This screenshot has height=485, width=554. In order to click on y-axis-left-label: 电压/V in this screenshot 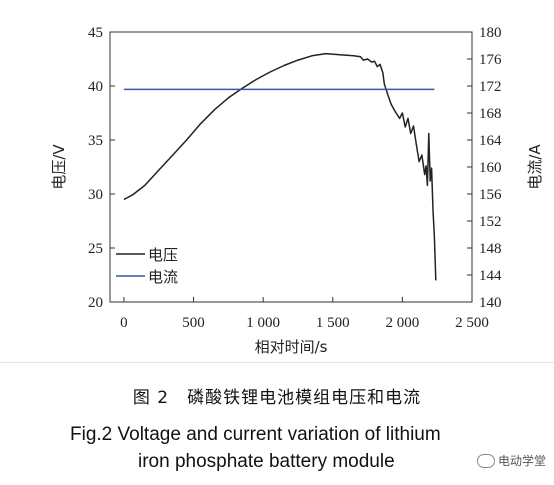, I will do `click(59, 167)`.